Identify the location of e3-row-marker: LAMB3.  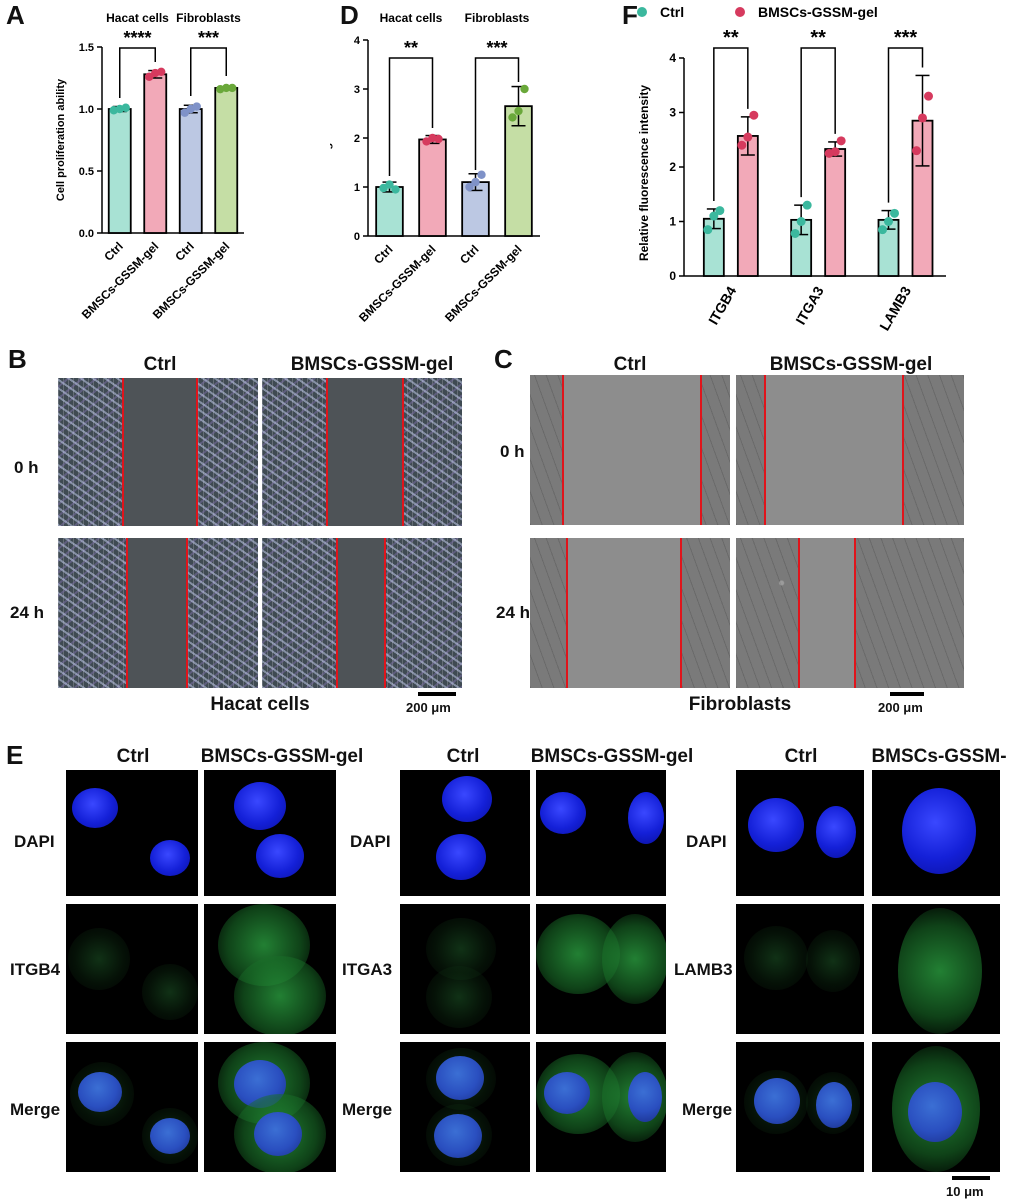
(703, 969).